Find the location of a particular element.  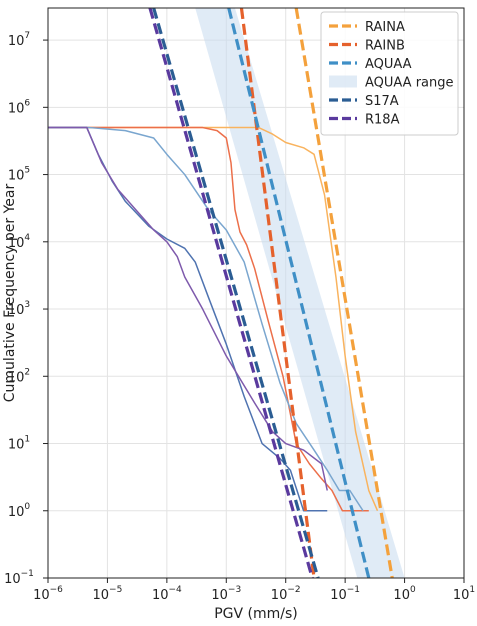

legend: RAINA RAINB AQUAA AQUAA range S17A R18A is located at coordinates (389, 73).